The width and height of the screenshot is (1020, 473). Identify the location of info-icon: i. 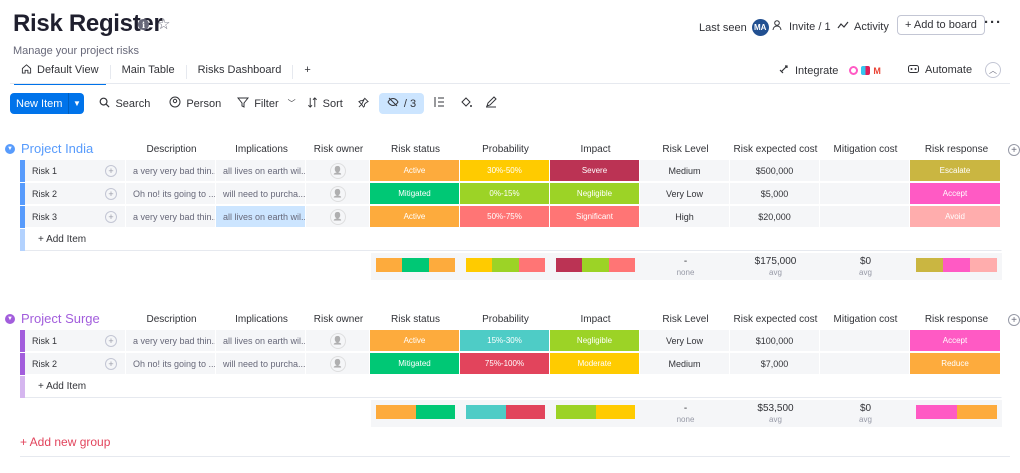
(143, 24).